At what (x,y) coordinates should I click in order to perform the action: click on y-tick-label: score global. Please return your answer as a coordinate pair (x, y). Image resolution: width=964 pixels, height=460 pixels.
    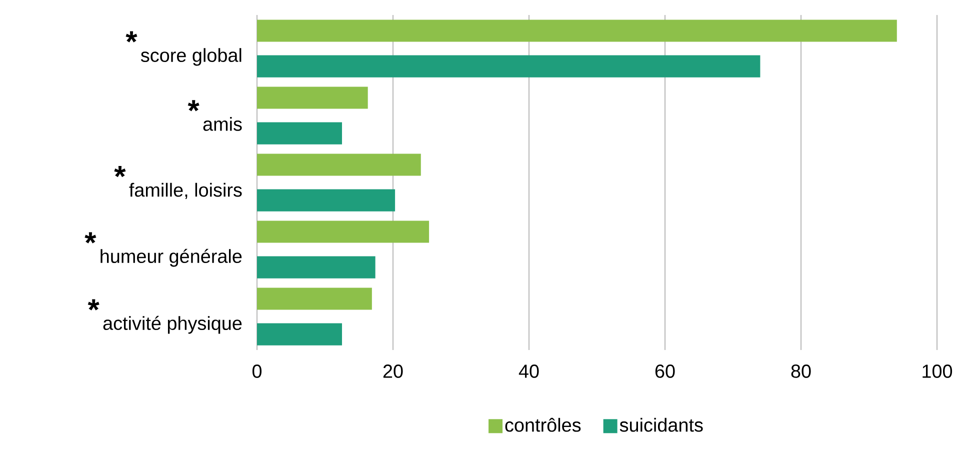
    Looking at the image, I should click on (191, 57).